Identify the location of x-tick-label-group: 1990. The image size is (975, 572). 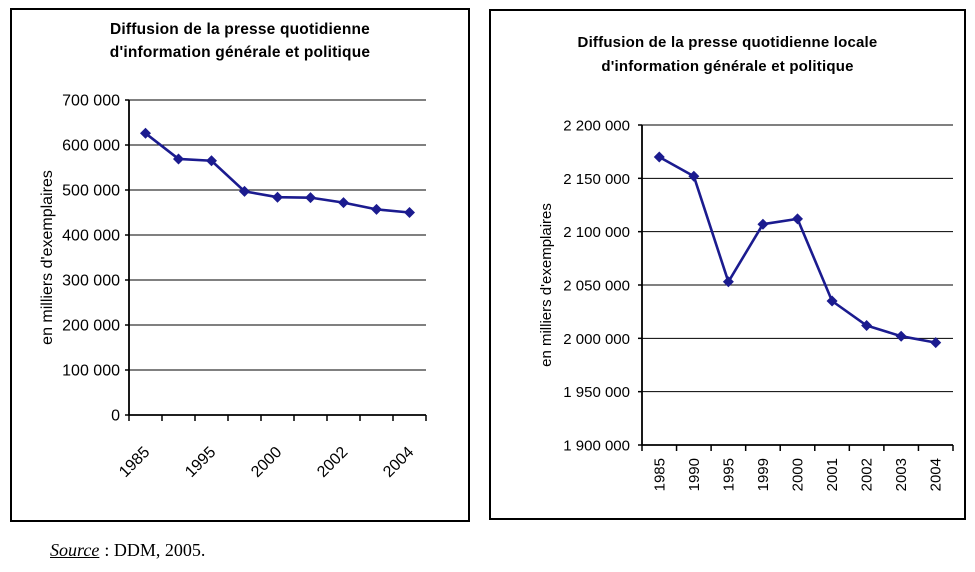
(694, 474).